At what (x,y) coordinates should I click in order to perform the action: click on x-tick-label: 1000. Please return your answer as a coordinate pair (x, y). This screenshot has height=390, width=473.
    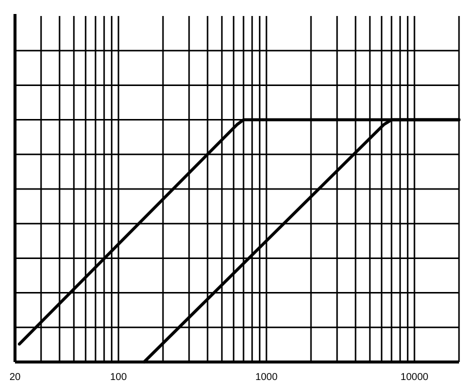
    Looking at the image, I should click on (266, 377).